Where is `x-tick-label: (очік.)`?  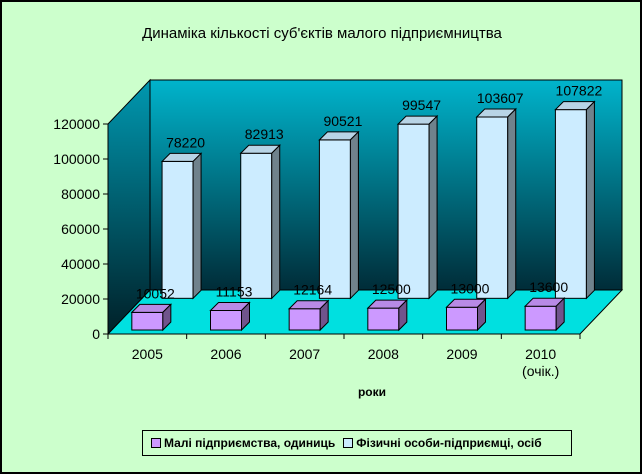 x-tick-label: (очік.) is located at coordinates (540, 371).